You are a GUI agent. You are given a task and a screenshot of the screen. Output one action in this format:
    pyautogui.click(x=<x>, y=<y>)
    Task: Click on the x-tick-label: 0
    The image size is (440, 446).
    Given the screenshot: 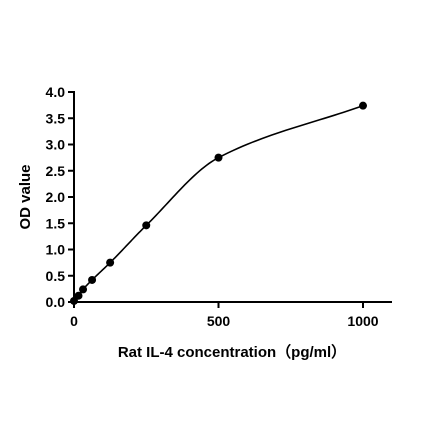 What is the action you would take?
    pyautogui.click(x=74, y=321)
    